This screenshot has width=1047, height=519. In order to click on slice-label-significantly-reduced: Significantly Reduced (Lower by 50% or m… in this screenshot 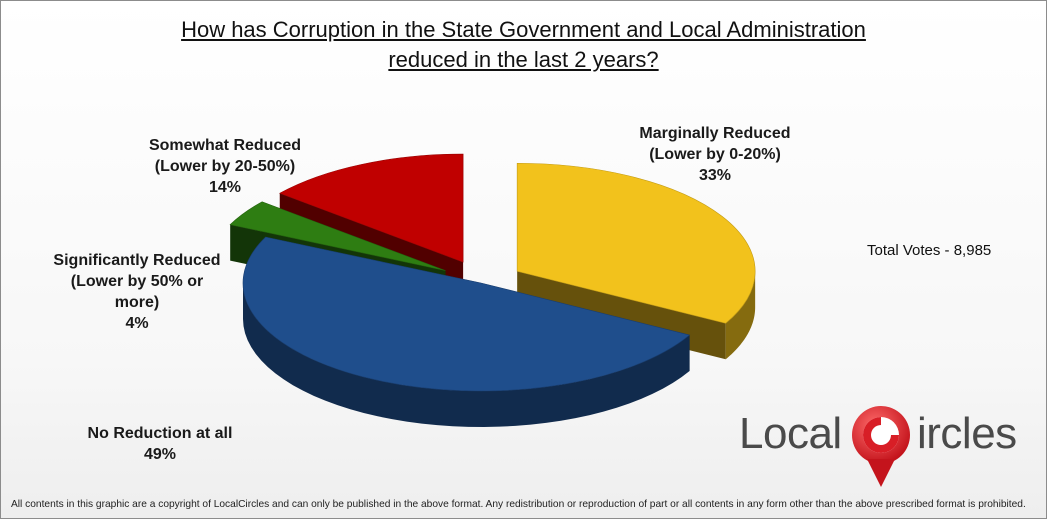, I will do `click(137, 292)`.